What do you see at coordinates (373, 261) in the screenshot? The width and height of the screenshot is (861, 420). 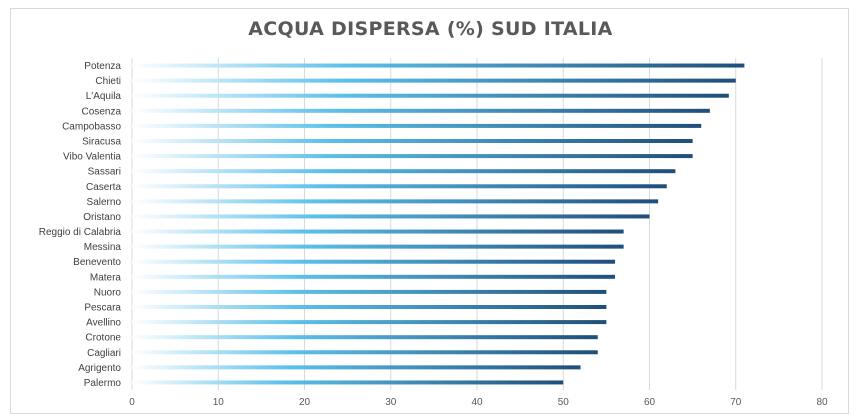 I see `bar-benevento` at bounding box center [373, 261].